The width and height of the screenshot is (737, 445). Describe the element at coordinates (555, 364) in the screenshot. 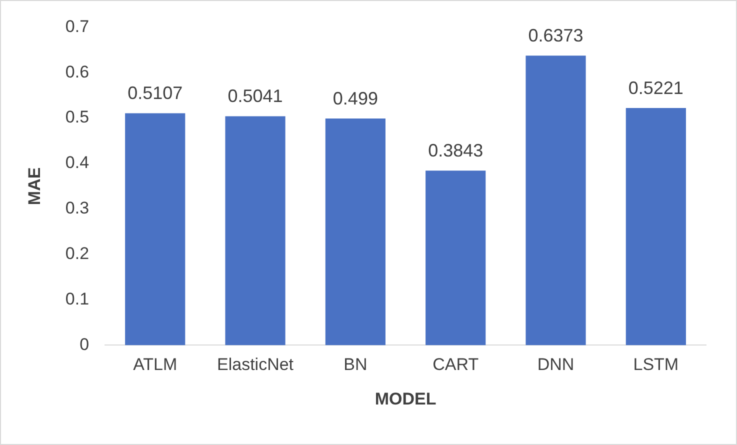

I see `x-tick-label: DNN` at that location.